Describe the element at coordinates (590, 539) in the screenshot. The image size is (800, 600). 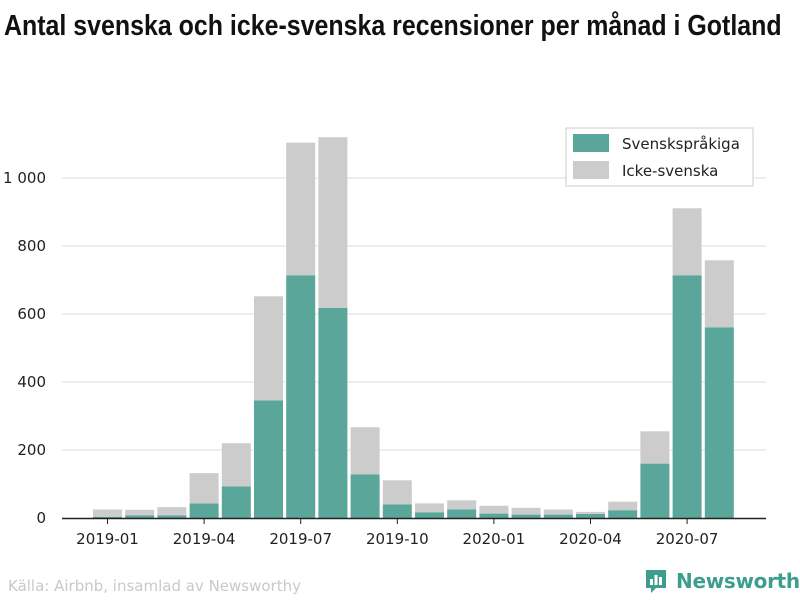
I see `x-tick-label: 2020-04` at that location.